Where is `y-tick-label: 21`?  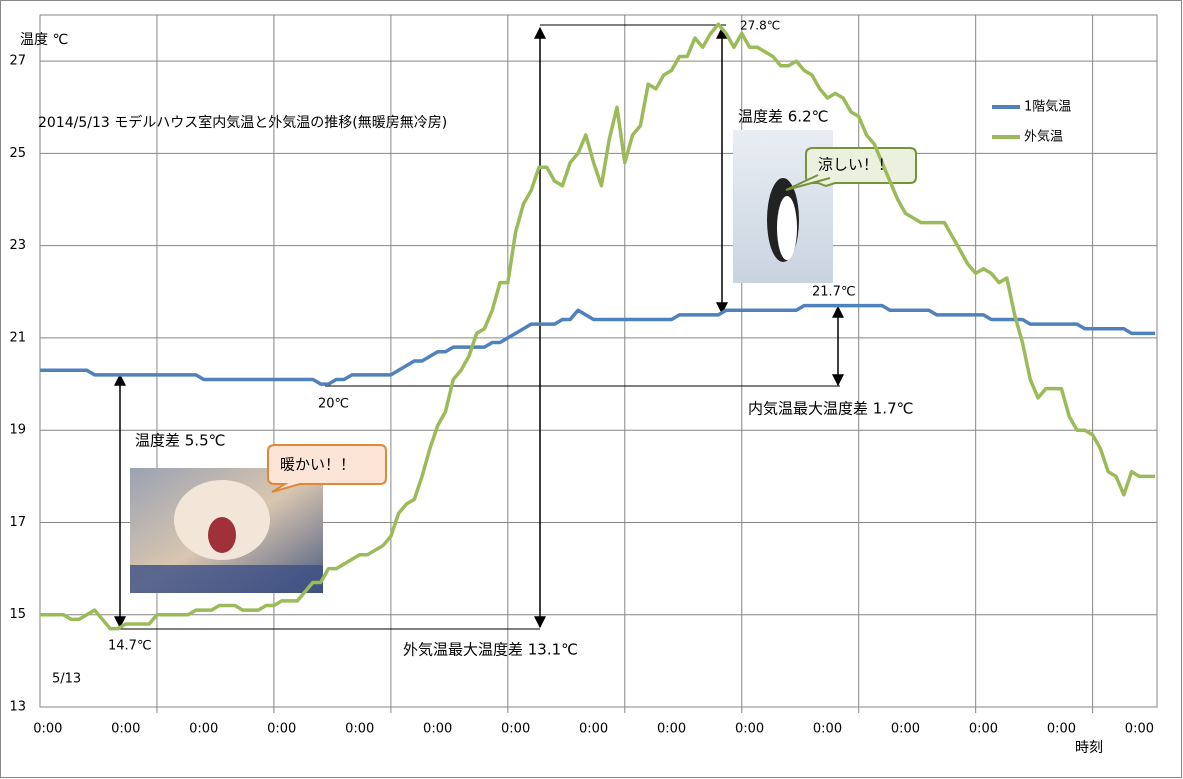 y-tick-label: 21 is located at coordinates (17, 337).